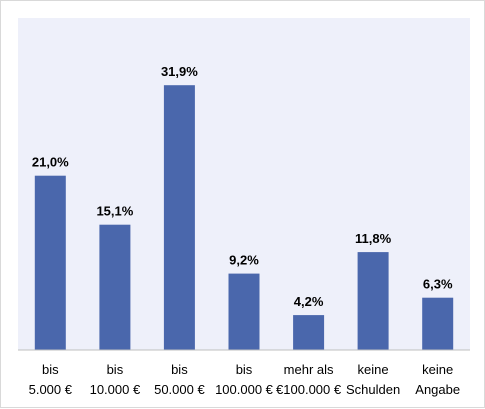 The height and width of the screenshot is (409, 485). Describe the element at coordinates (50, 162) in the screenshot. I see `data-label-0: 21,0%` at that location.